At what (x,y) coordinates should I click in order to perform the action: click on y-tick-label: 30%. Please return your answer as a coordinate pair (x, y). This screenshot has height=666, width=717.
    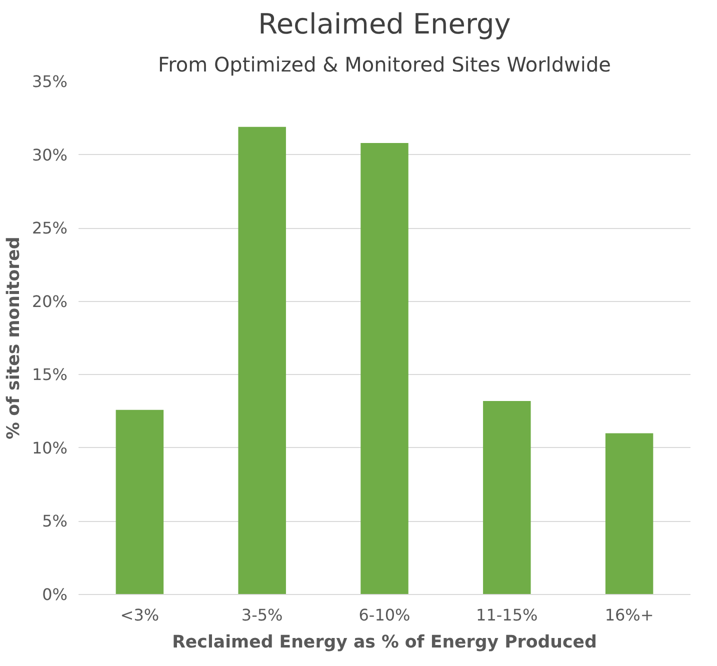
    Looking at the image, I should click on (50, 154).